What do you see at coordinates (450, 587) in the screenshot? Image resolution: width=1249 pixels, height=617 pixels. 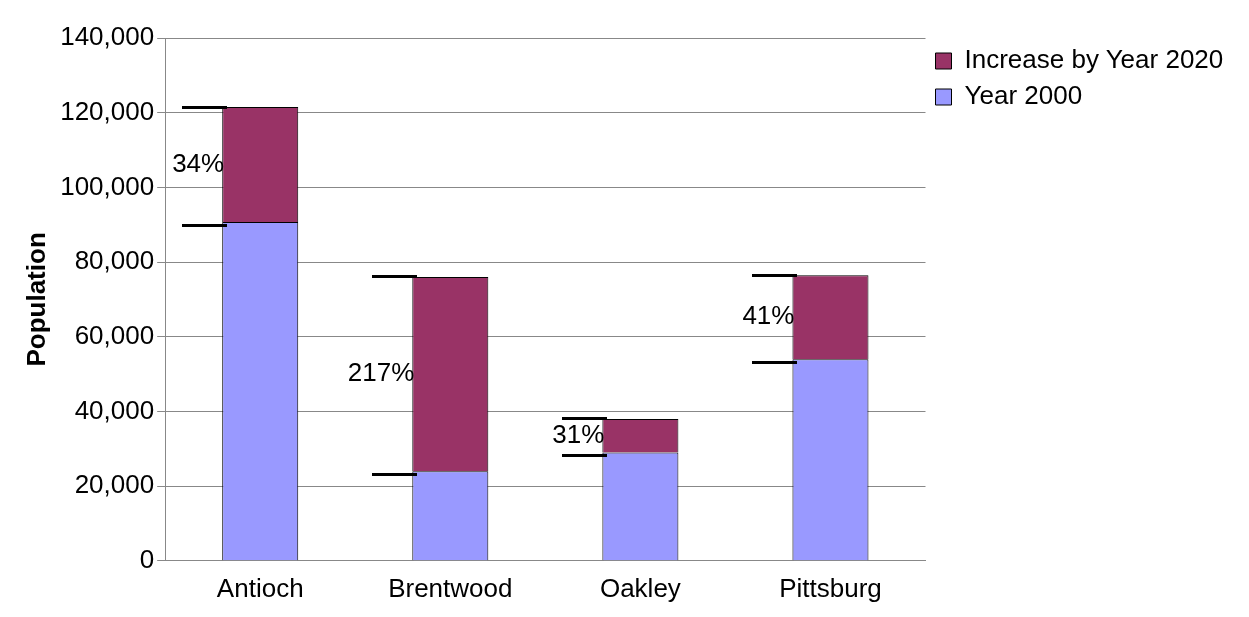 I see `x-tick-label: Brentwood` at bounding box center [450, 587].